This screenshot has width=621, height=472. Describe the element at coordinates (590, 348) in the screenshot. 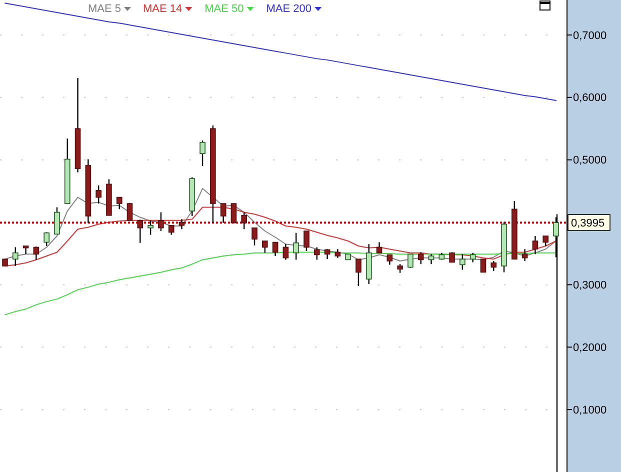

I see `y-tick-label: 0,2000` at that location.